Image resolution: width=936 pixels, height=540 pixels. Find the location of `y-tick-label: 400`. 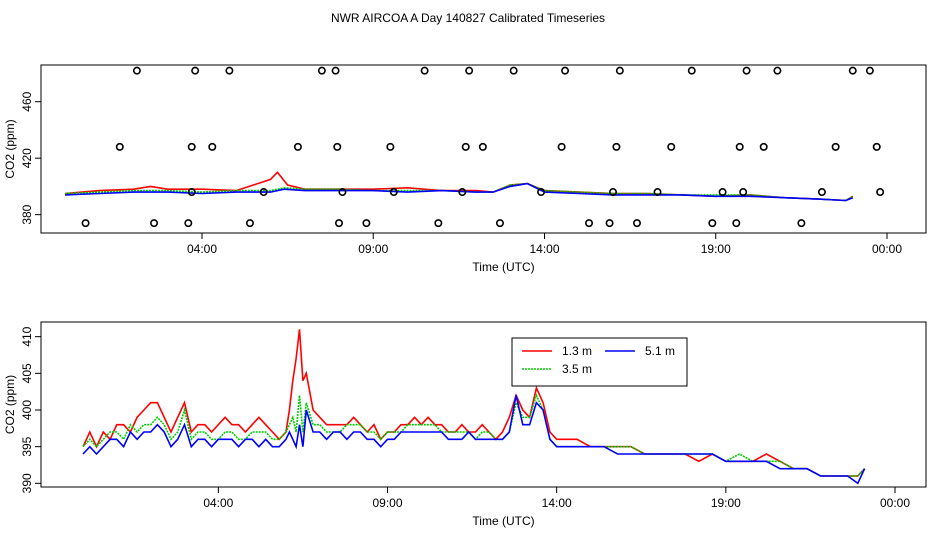

y-tick-label: 400 is located at coordinates (27, 410).